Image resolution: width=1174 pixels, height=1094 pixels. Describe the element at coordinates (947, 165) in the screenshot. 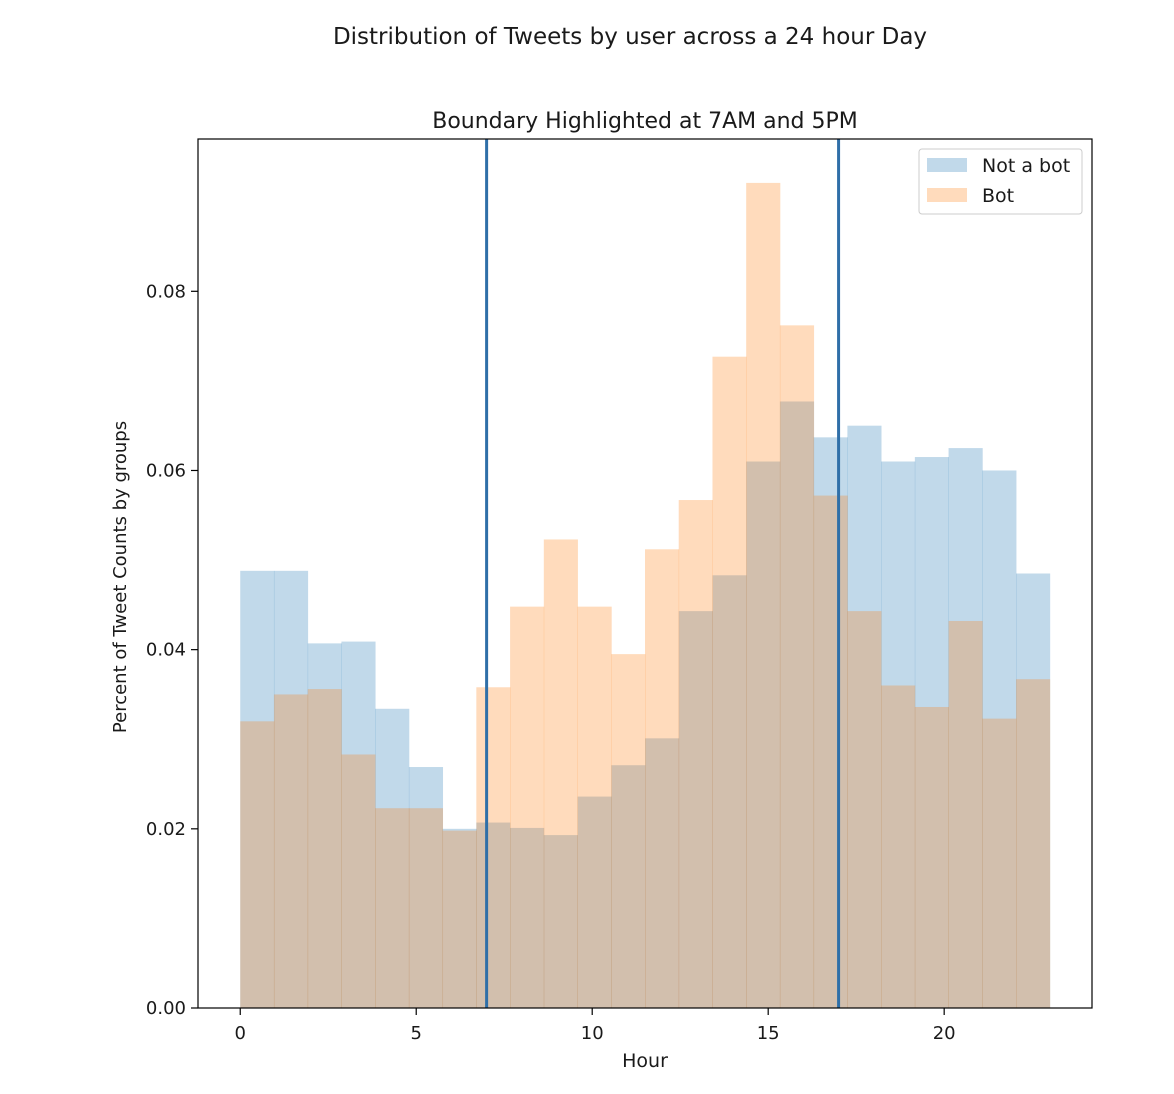

I see `legend-swatch-not-a-bot` at that location.